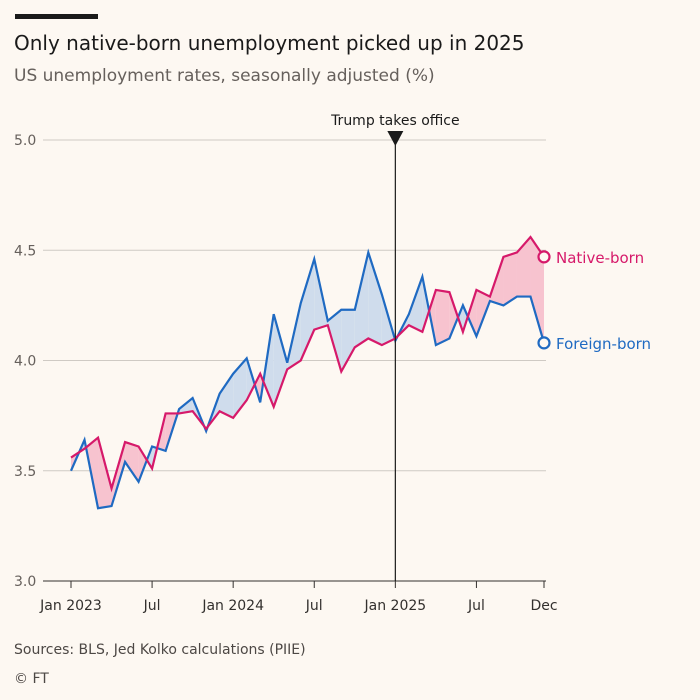 The height and width of the screenshot is (700, 700). I want to click on y-tick-label: 5.0, so click(25, 141).